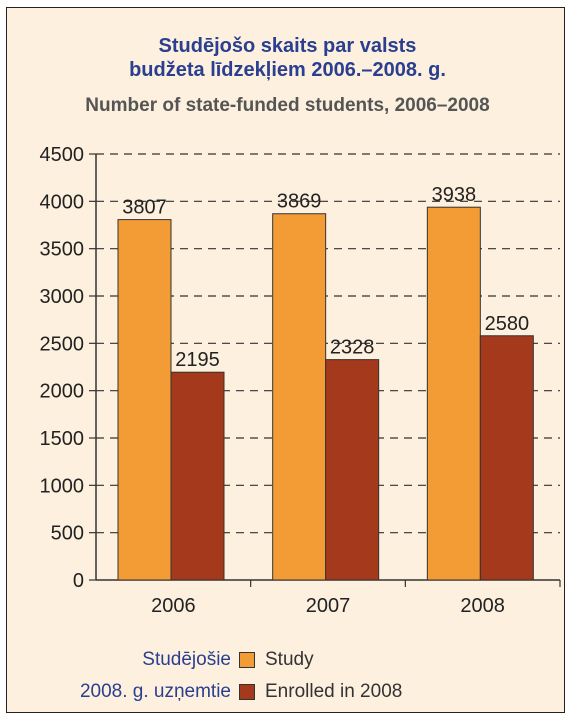  What do you see at coordinates (287, 70) in the screenshot?
I see `chart-title-lv-line2: budžeta līdzekļiem 2006.–2008. g.` at bounding box center [287, 70].